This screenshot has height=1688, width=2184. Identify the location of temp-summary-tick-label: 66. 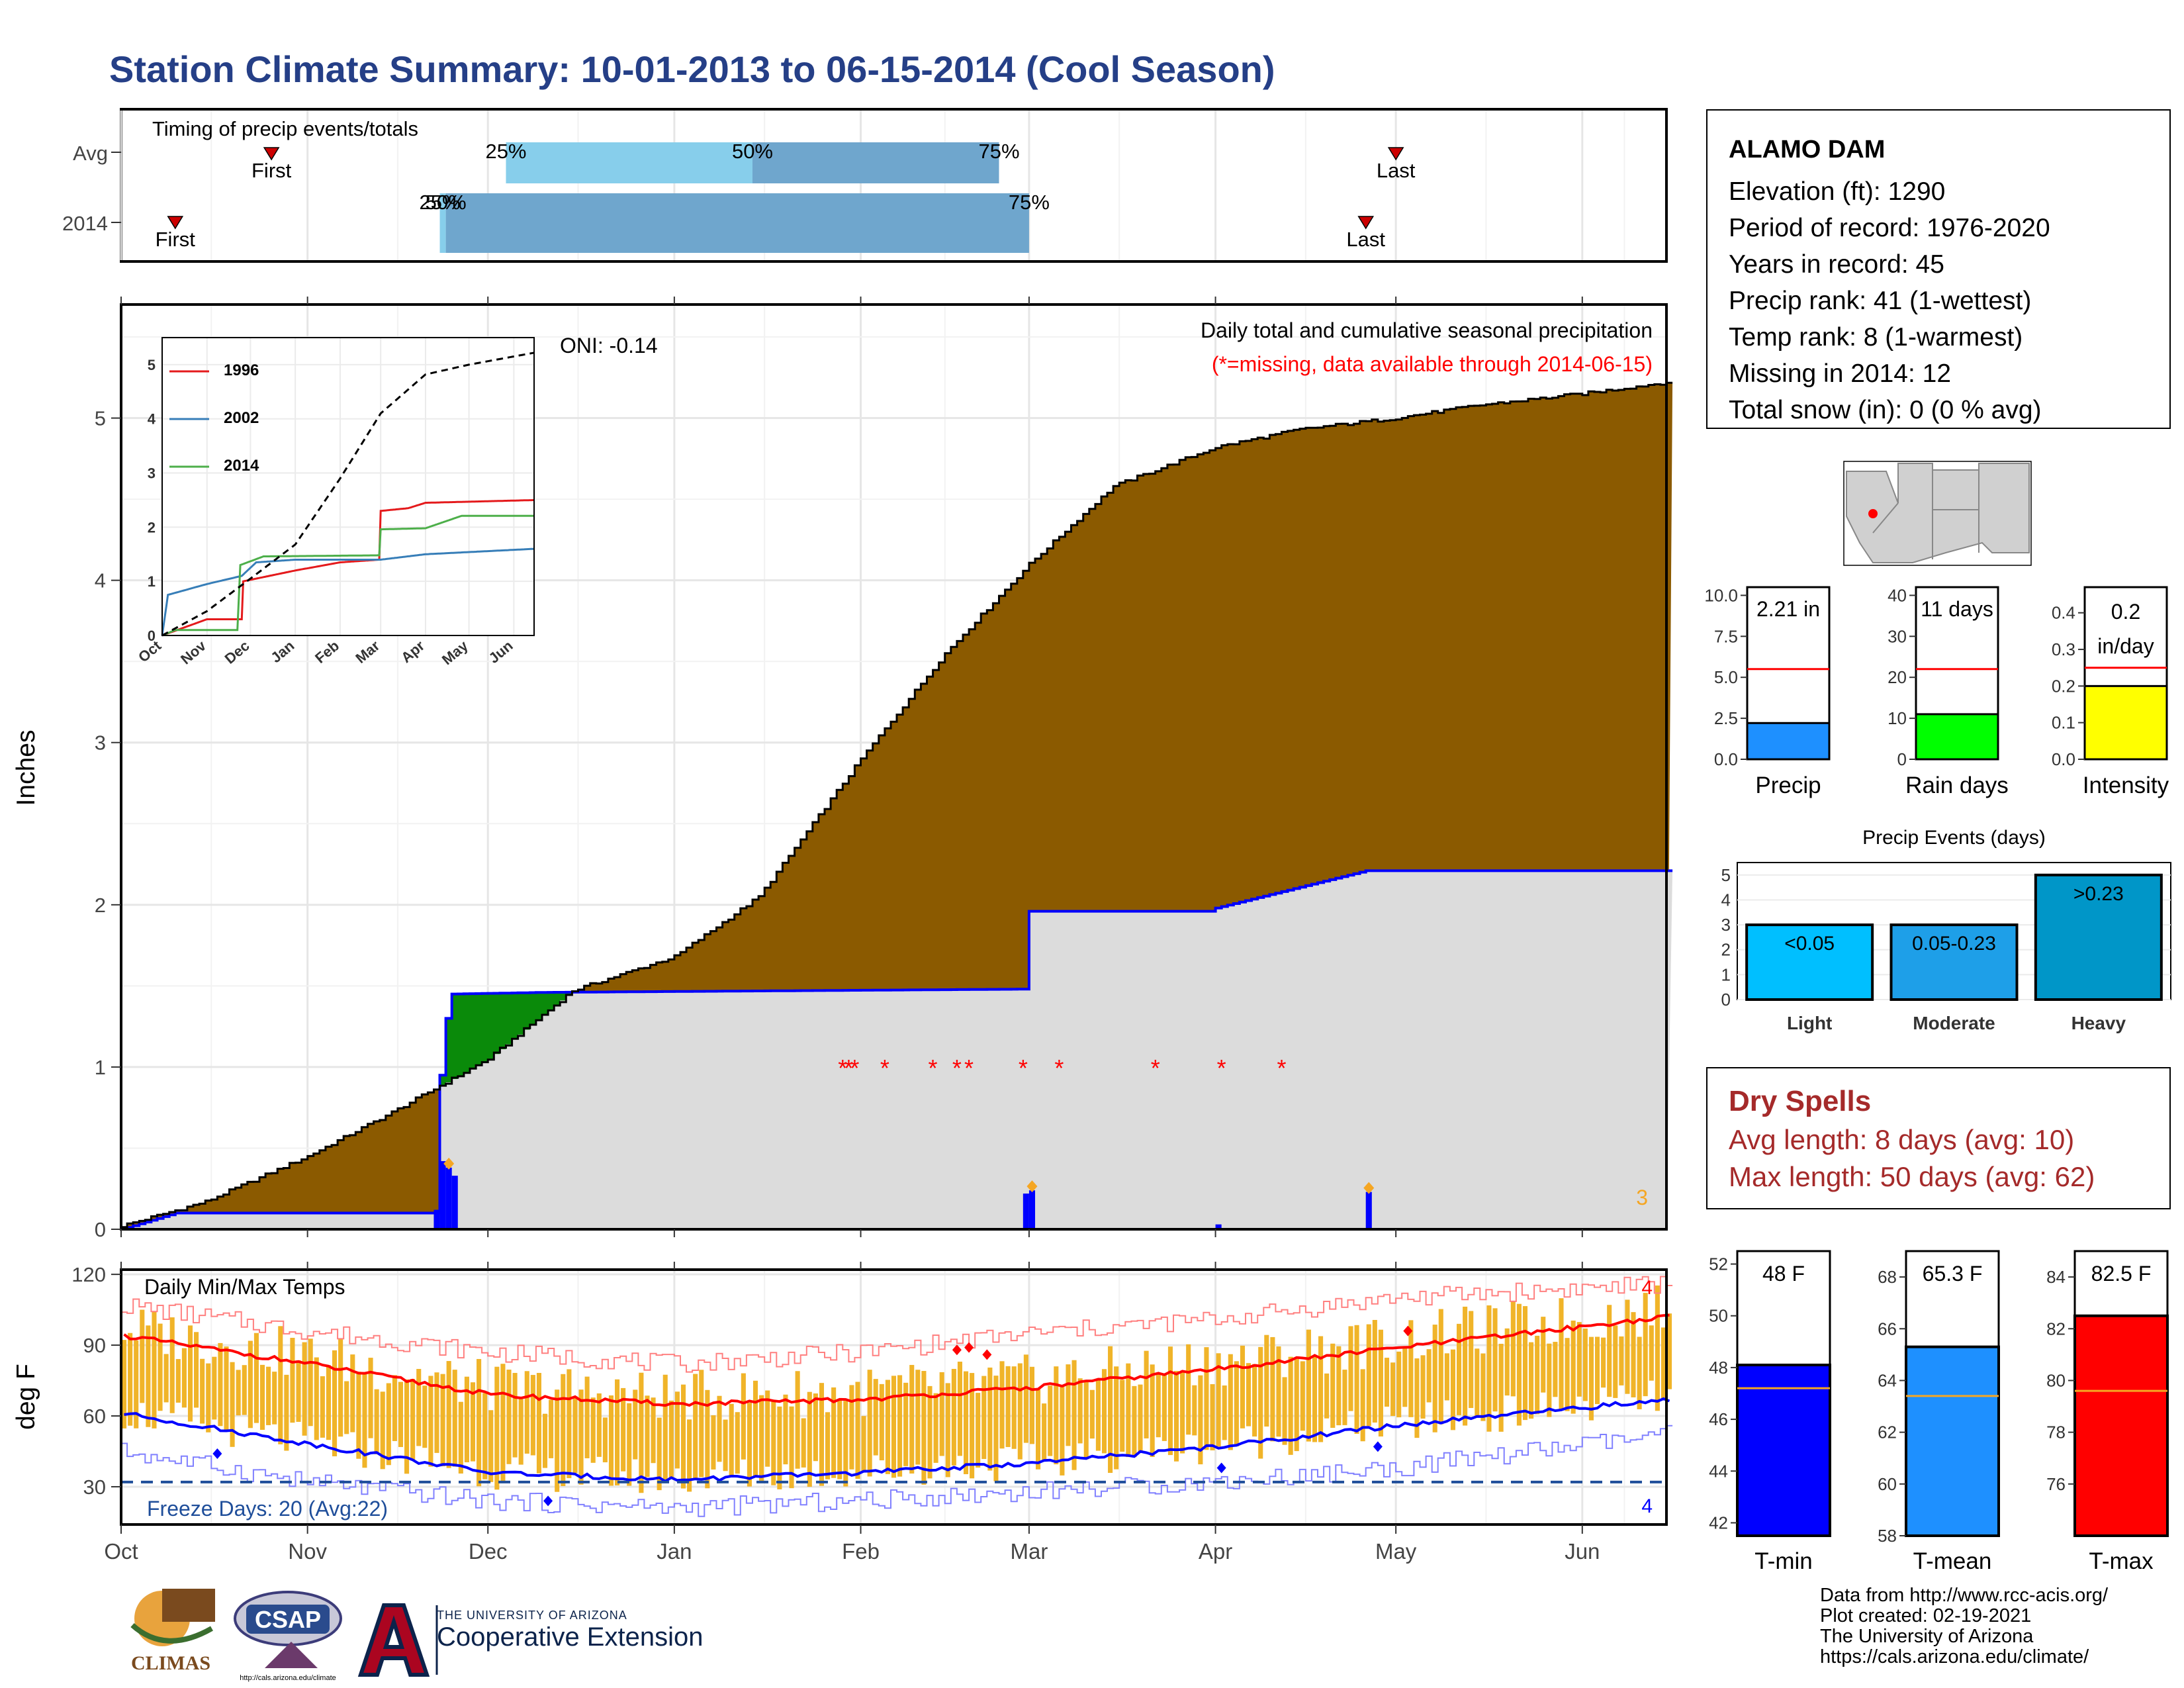
(1888, 1328).